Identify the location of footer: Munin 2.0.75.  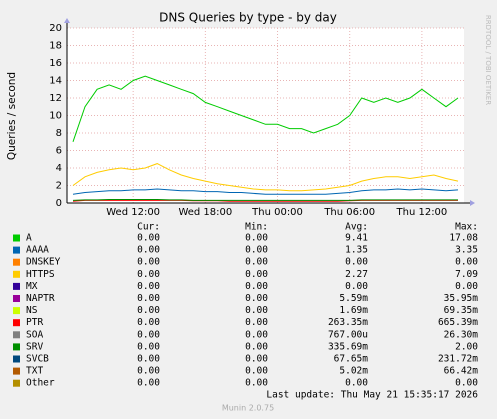
(248, 408).